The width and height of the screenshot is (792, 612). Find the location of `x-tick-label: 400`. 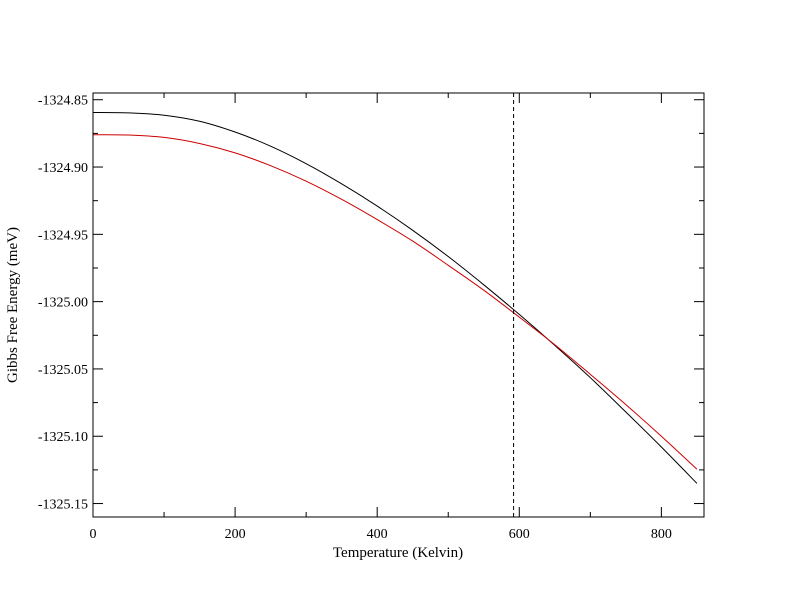

x-tick-label: 400 is located at coordinates (377, 534).